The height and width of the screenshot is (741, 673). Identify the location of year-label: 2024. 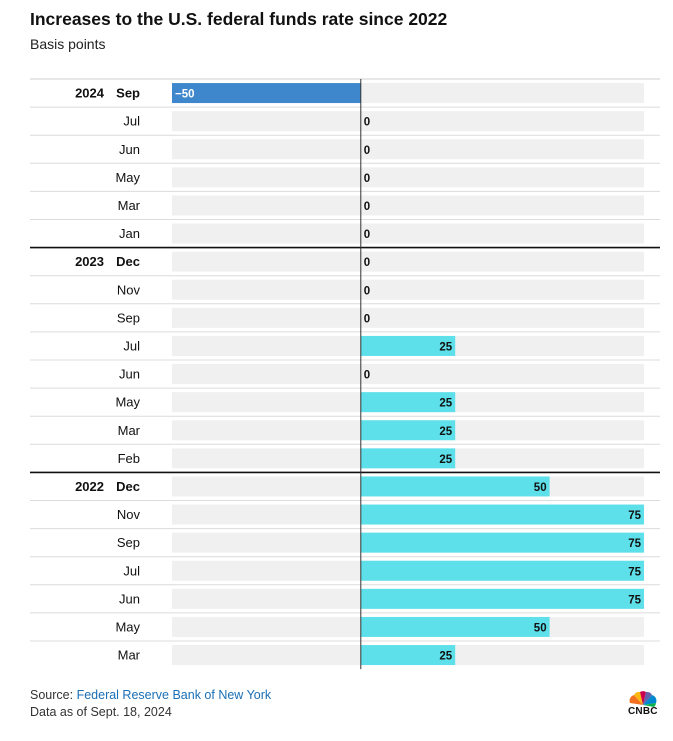
(90, 93).